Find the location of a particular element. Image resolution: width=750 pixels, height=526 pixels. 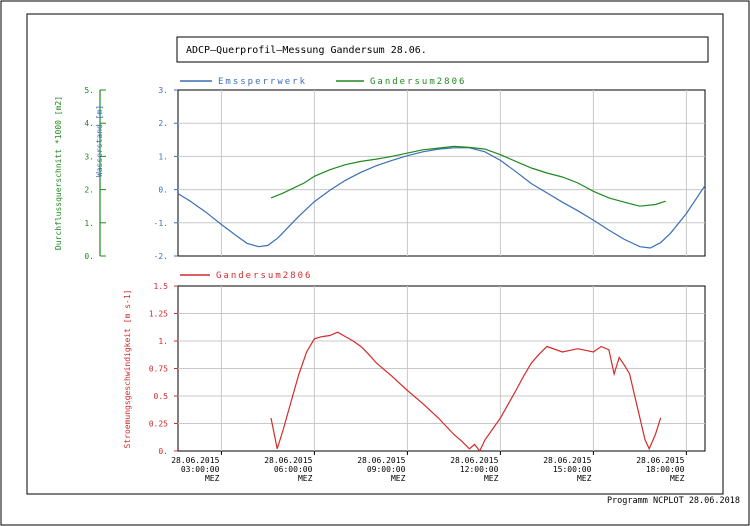

velocity-axis-label: Stroemungsgeschwindigkeit [m s-1] is located at coordinates (127, 369).